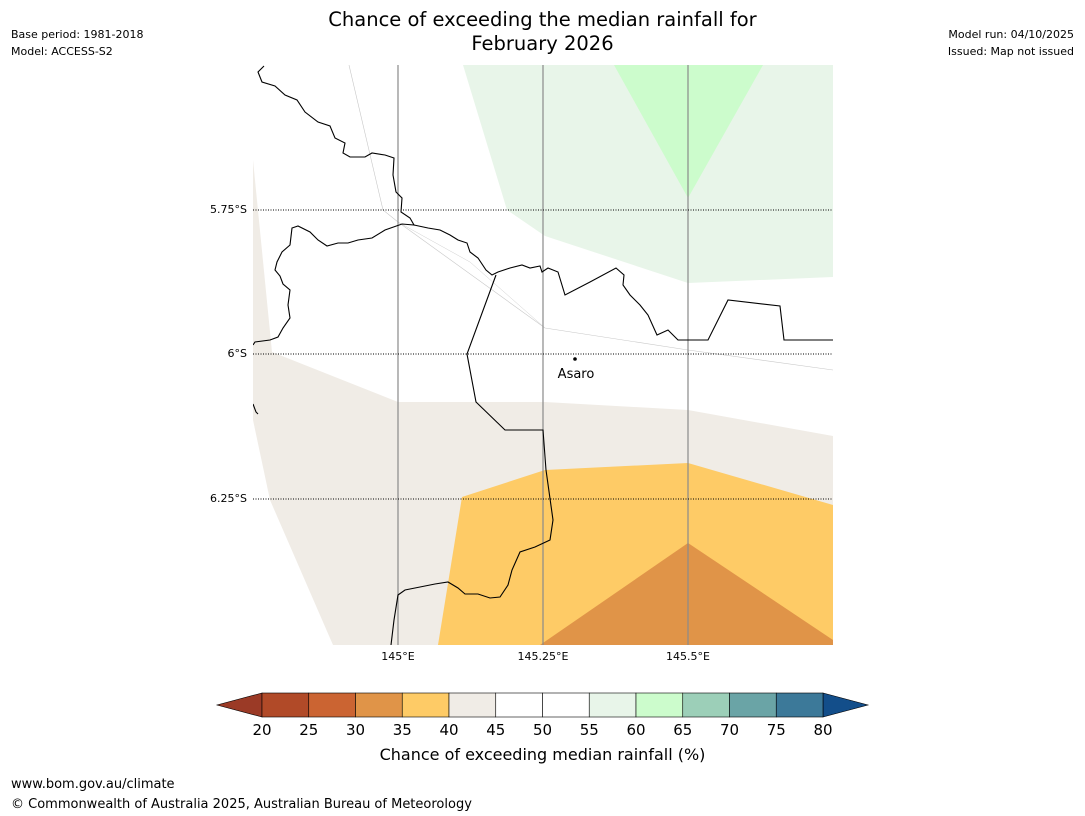  I want to click on lon-label-145-5: 145.5°E, so click(688, 656).